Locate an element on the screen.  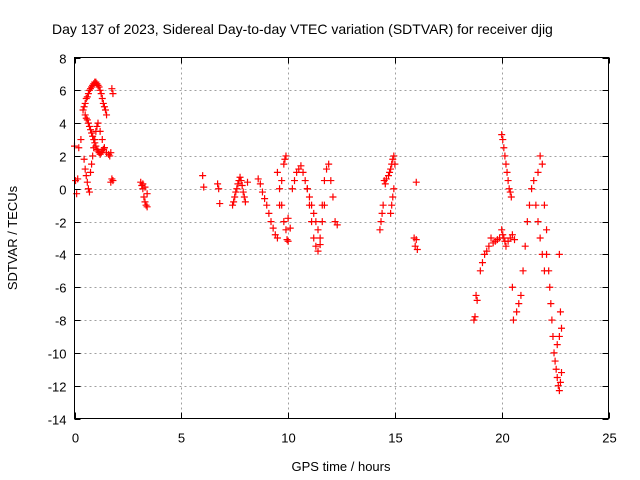
x-axis-label: GPS time / hours is located at coordinates (341, 466).